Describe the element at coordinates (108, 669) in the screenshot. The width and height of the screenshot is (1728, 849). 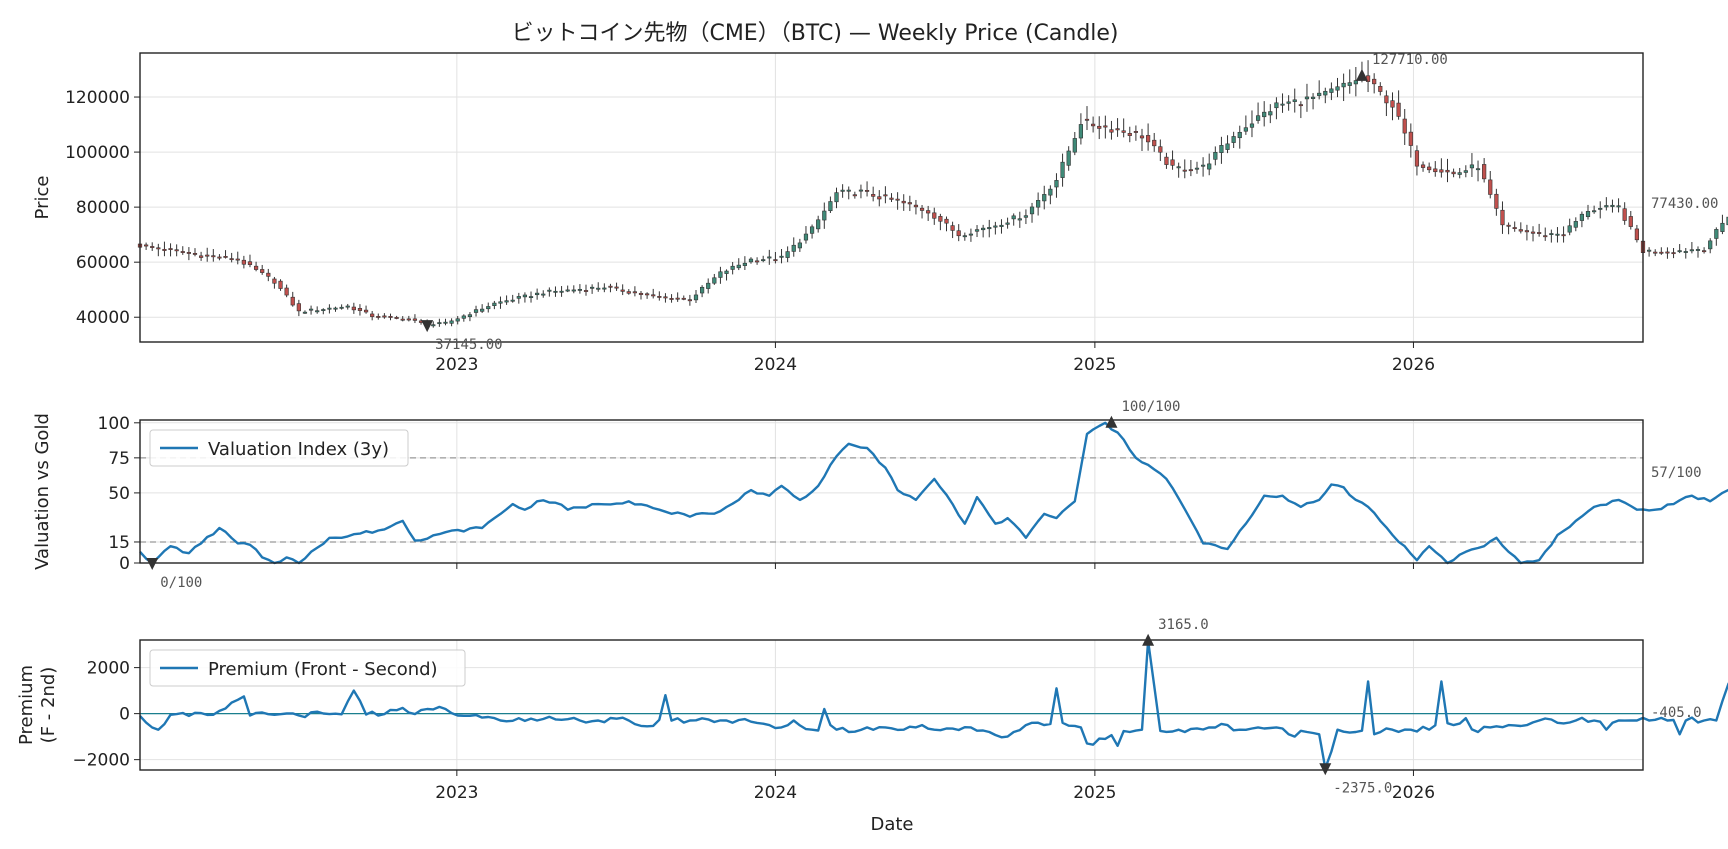
I see `premium-ytick-label: 2000` at that location.